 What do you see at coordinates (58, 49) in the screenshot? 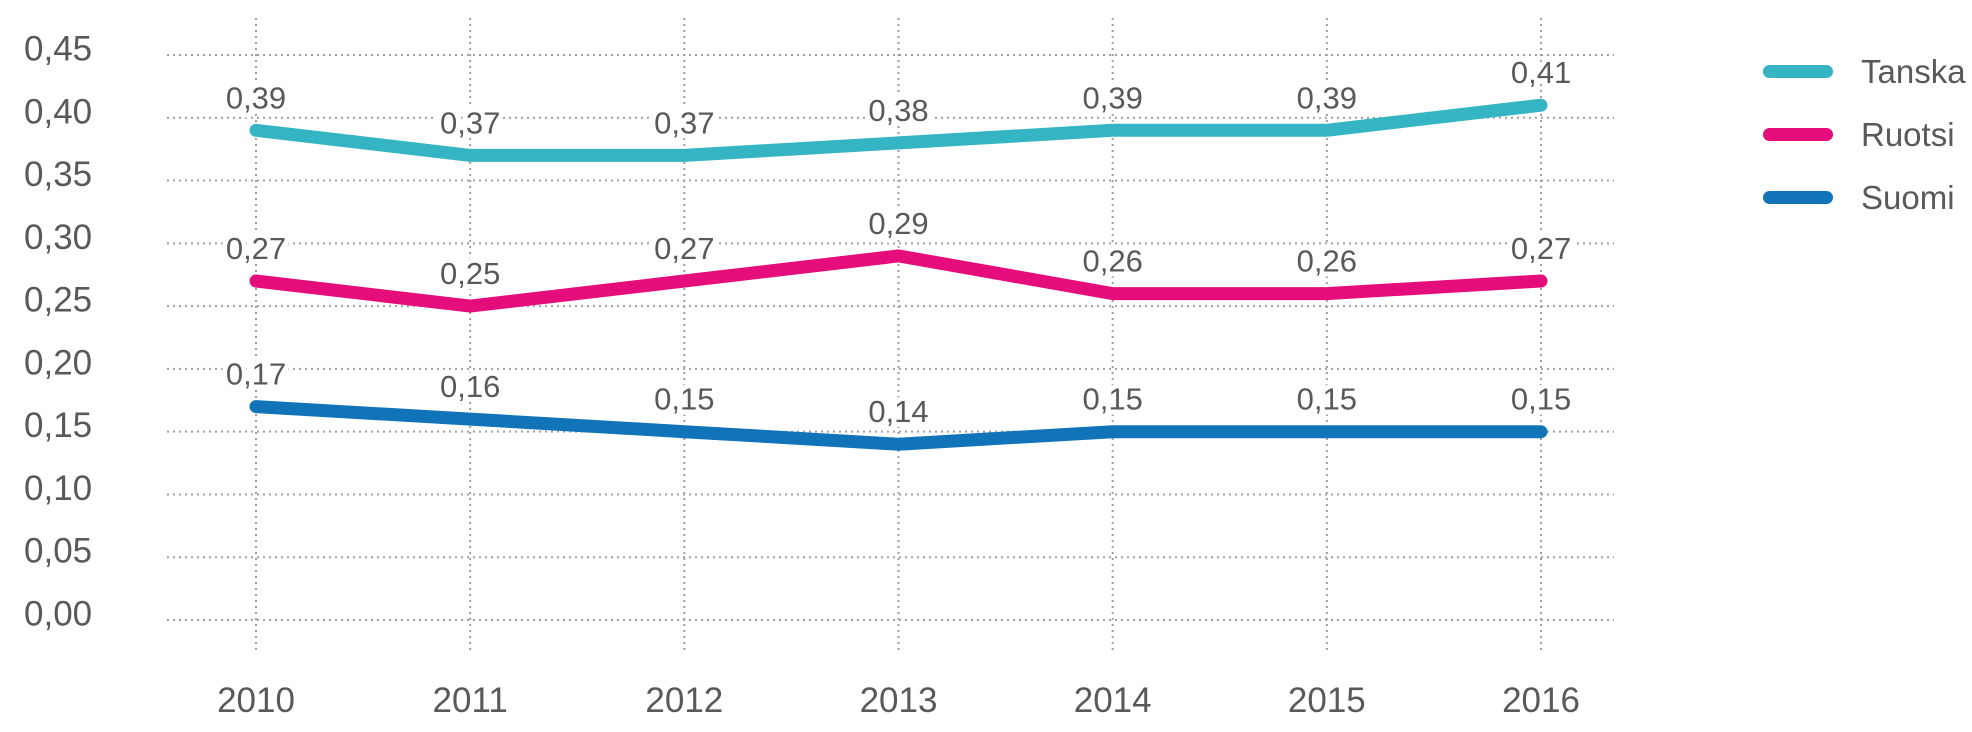
I see `y-axis-tick-label: 0,45` at bounding box center [58, 49].